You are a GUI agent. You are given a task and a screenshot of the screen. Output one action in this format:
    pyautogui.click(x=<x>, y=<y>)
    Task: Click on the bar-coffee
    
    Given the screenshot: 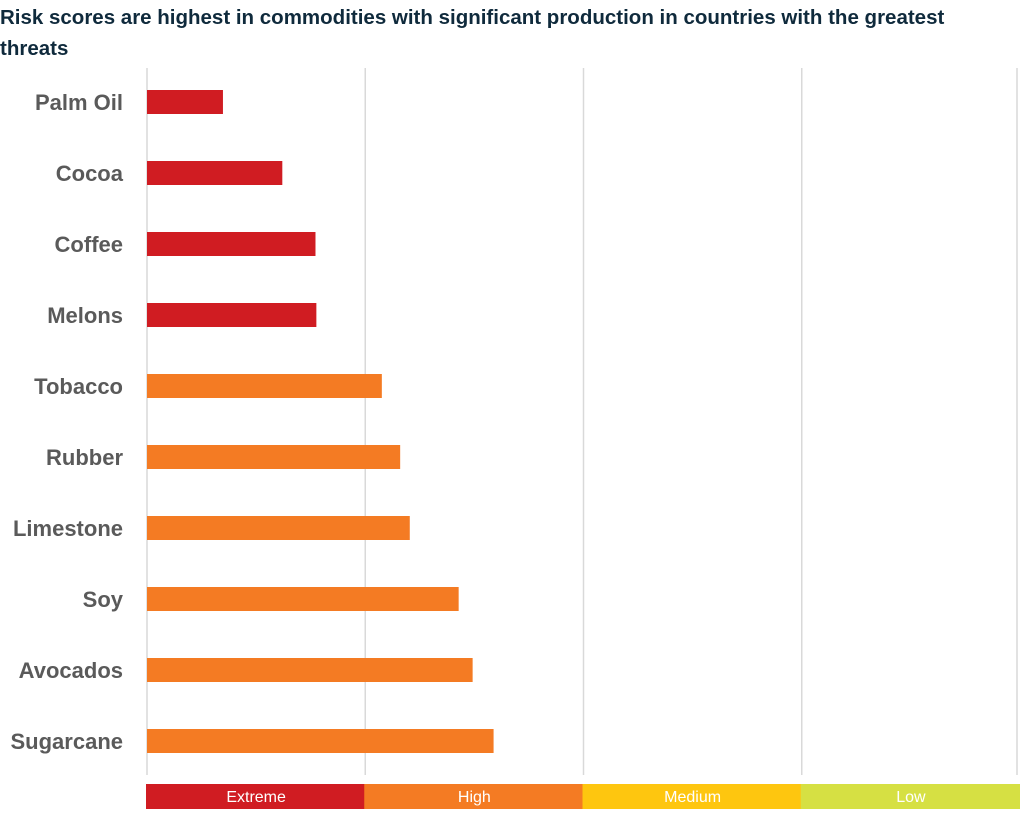 What is the action you would take?
    pyautogui.click(x=231, y=244)
    